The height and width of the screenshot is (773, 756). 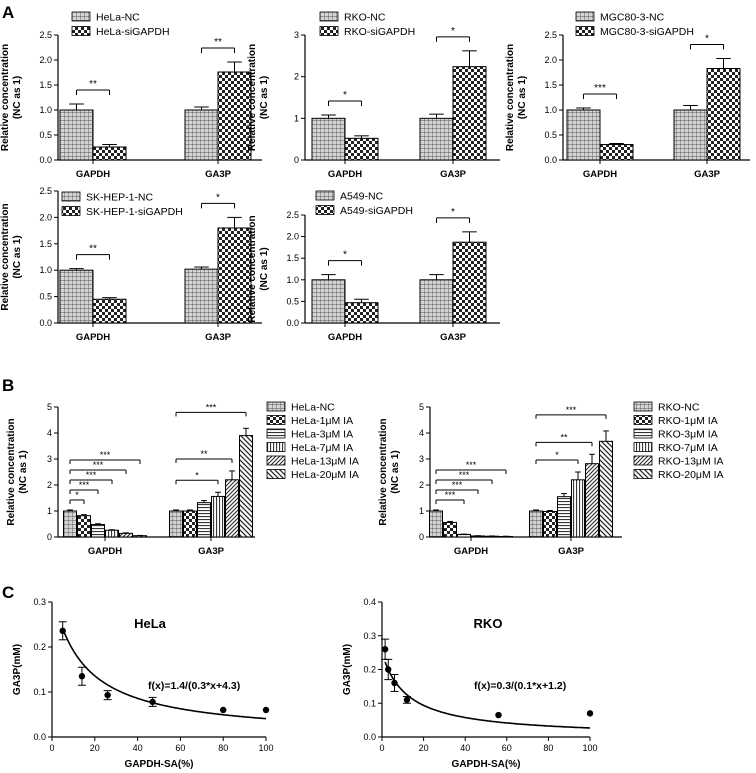 I want to click on legend-label: RKO-7μM IA, so click(x=688, y=448).